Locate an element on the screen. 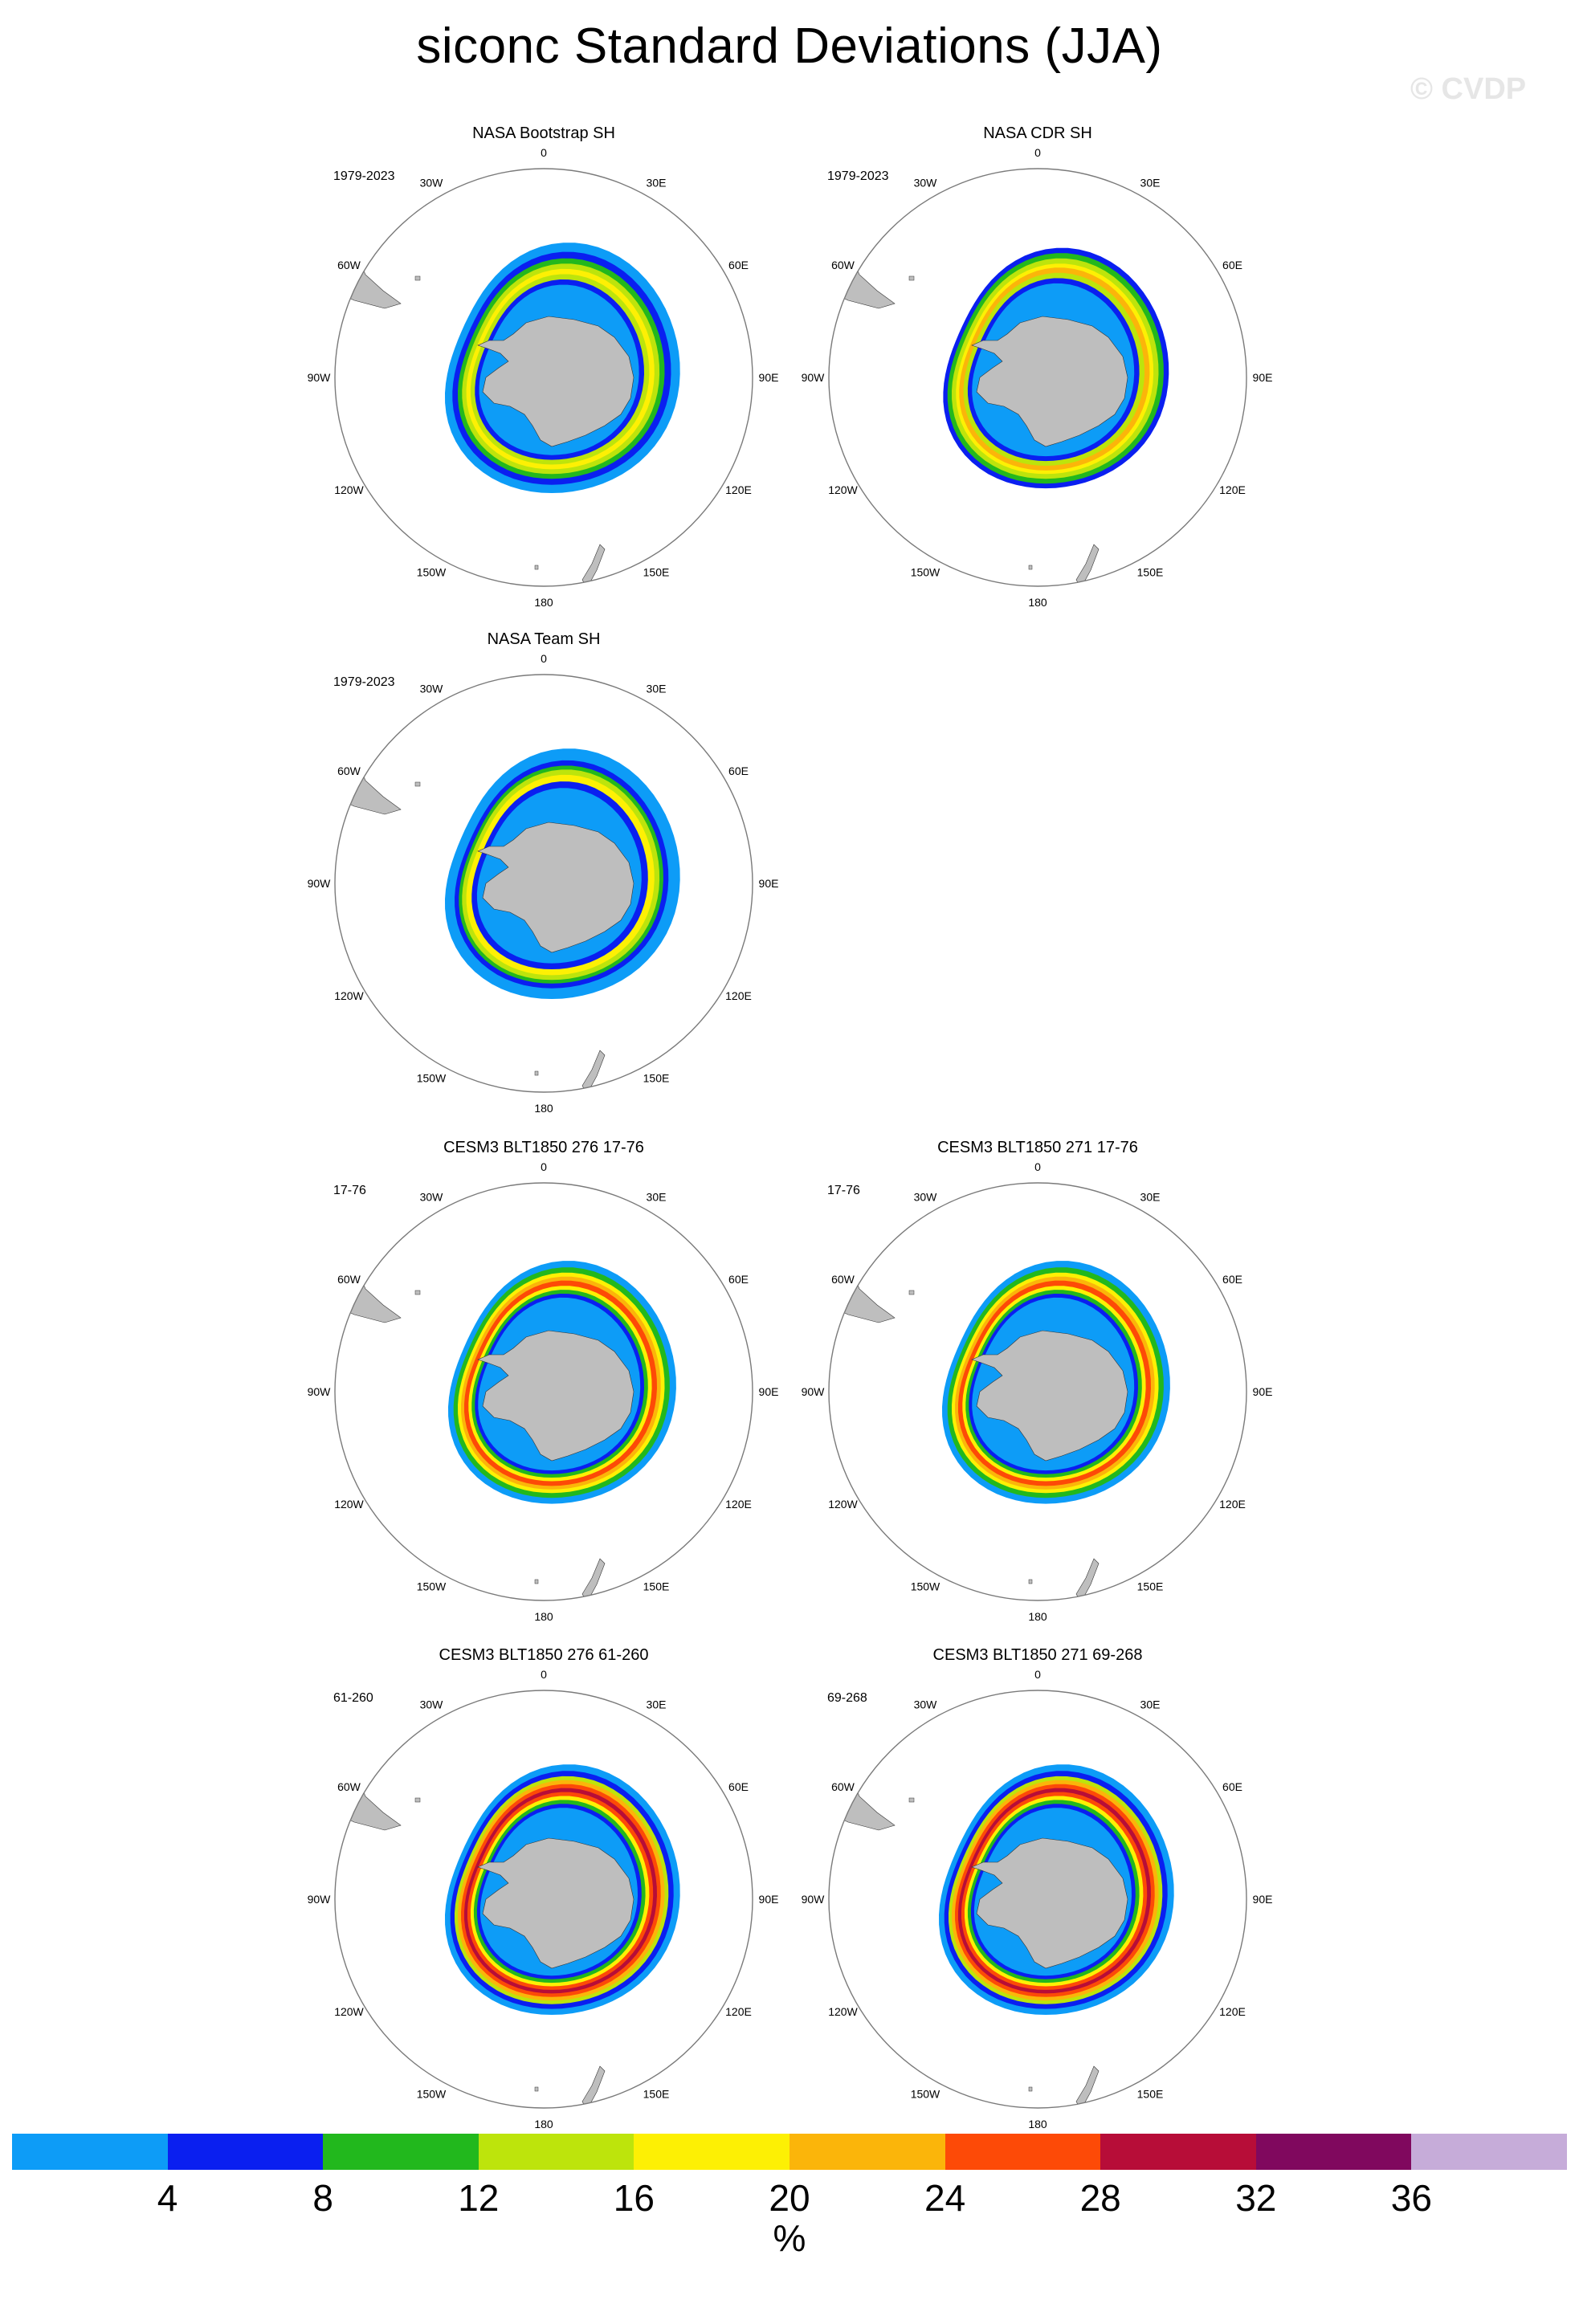 This screenshot has height=2324, width=1579. colorbar-tick-label: 8 is located at coordinates (322, 2198).